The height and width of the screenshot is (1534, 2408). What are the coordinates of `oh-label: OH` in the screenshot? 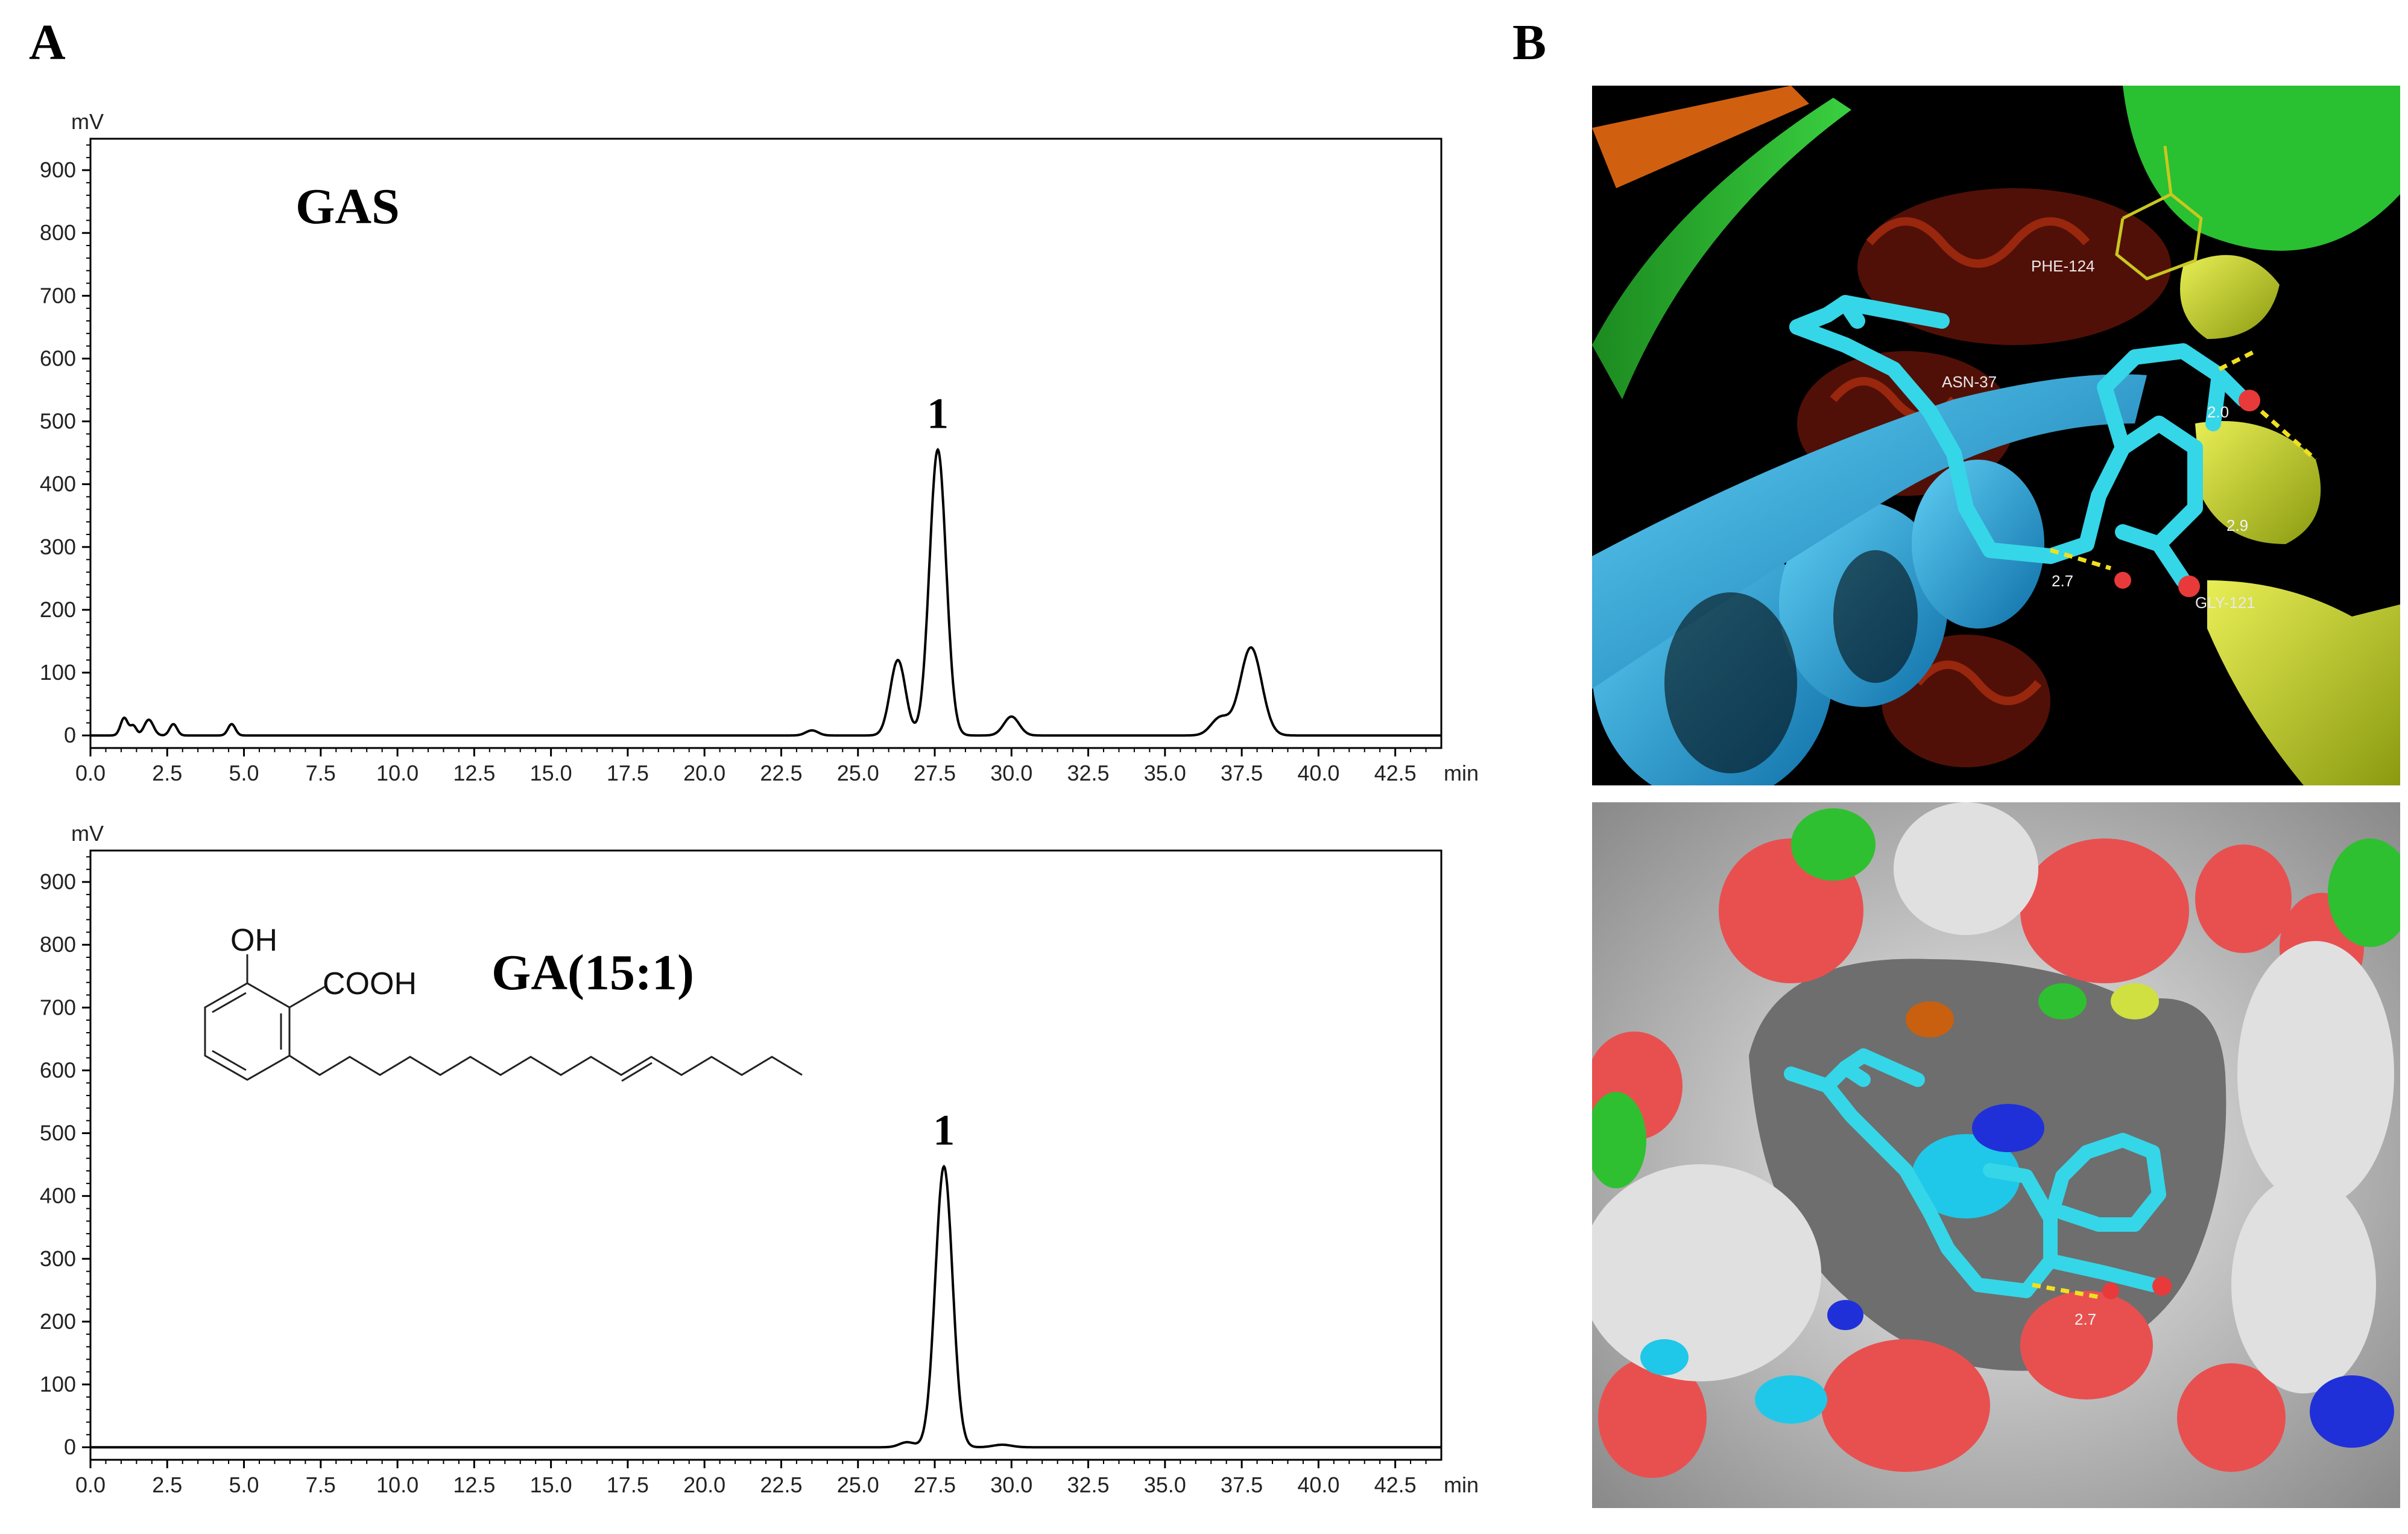 It's located at (254, 940).